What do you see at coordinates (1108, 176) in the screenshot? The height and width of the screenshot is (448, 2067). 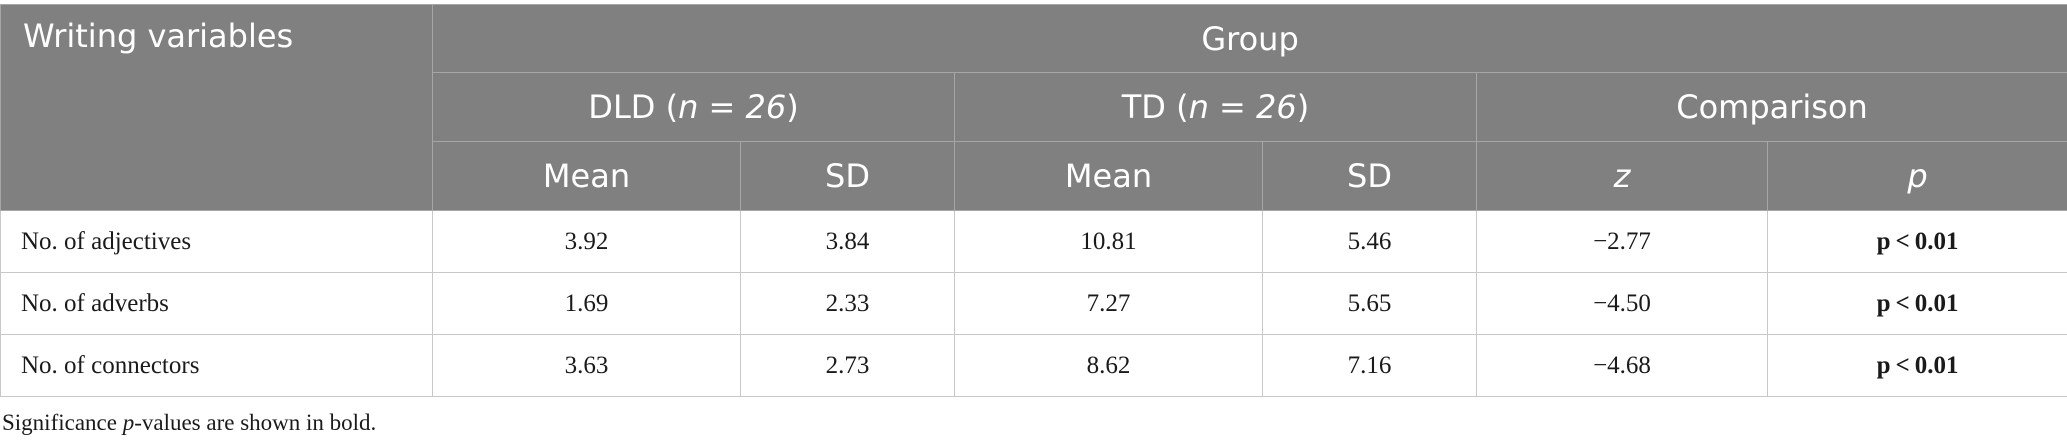 I see `subheader-td-mean: Mean` at bounding box center [1108, 176].